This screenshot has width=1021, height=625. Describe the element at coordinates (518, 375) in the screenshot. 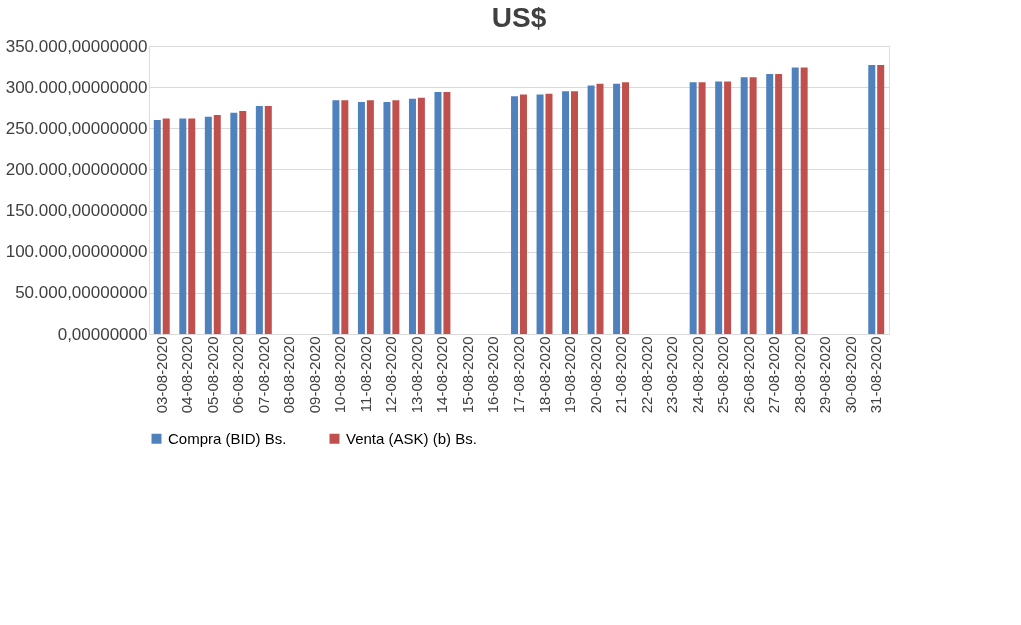

I see `x-tick-label: 17-08-2020` at that location.